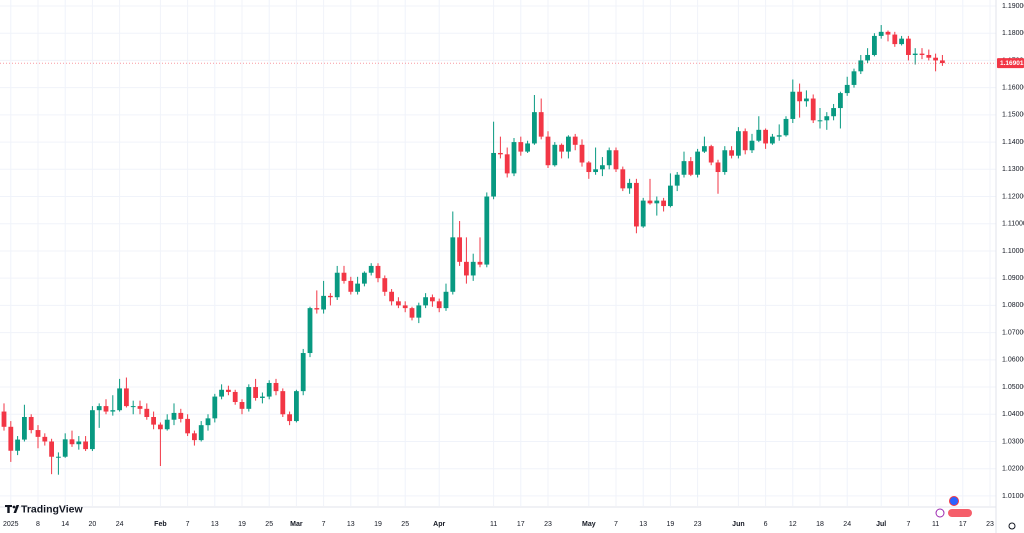 The height and width of the screenshot is (533, 1024). What do you see at coordinates (1013, 305) in the screenshot?
I see `y-tick-label: 1.08000` at bounding box center [1013, 305].